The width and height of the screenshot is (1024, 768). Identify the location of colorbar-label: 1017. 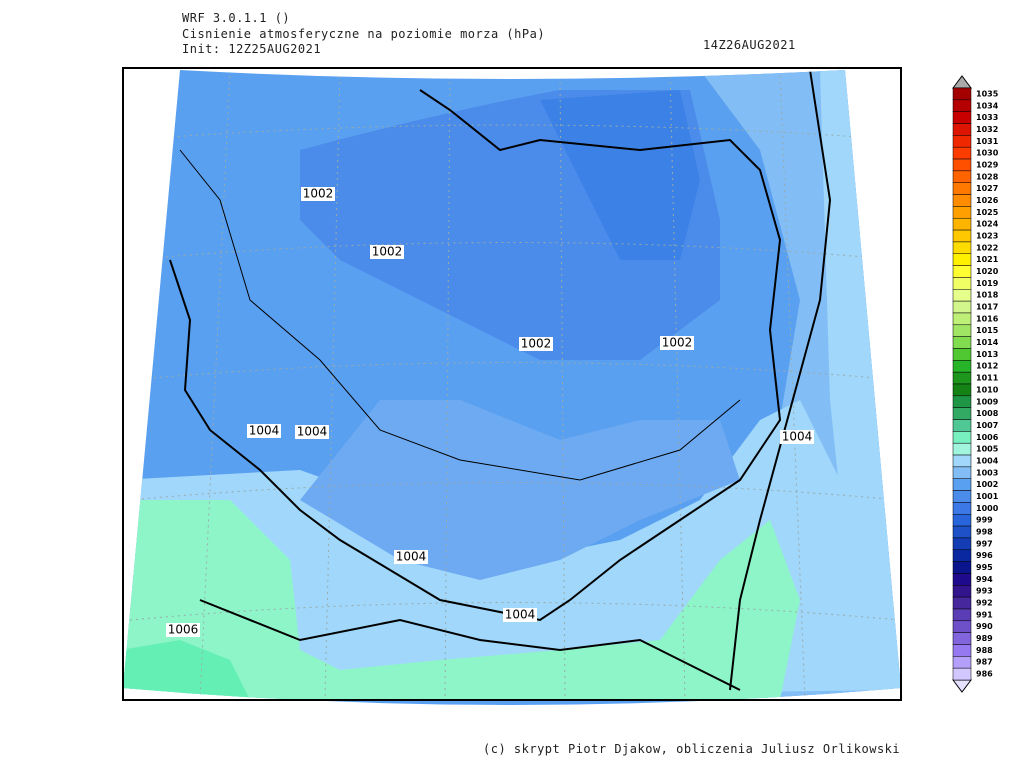
(987, 307).